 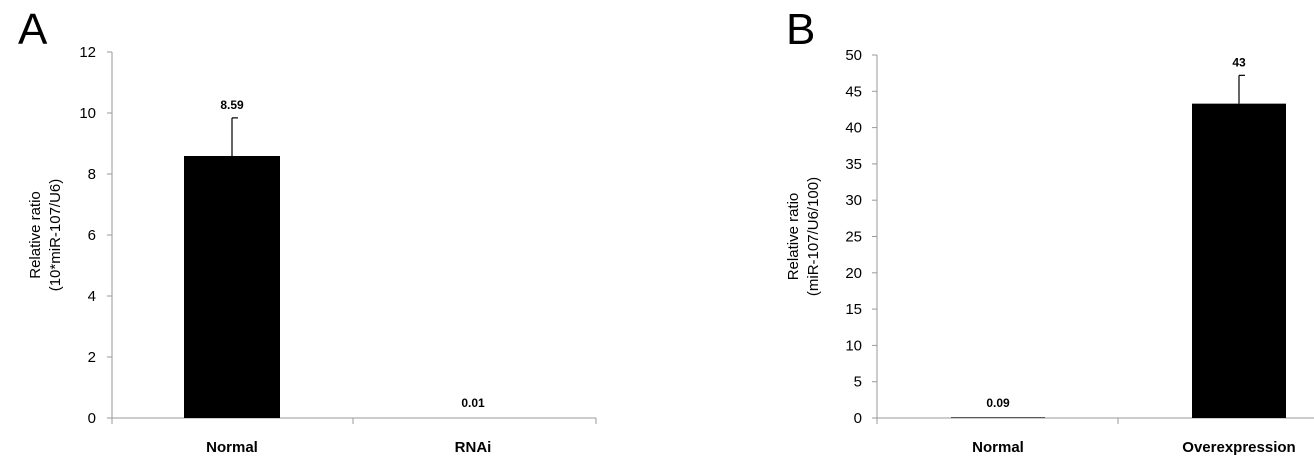 I want to click on y-tick-label: 20, so click(x=853, y=273).